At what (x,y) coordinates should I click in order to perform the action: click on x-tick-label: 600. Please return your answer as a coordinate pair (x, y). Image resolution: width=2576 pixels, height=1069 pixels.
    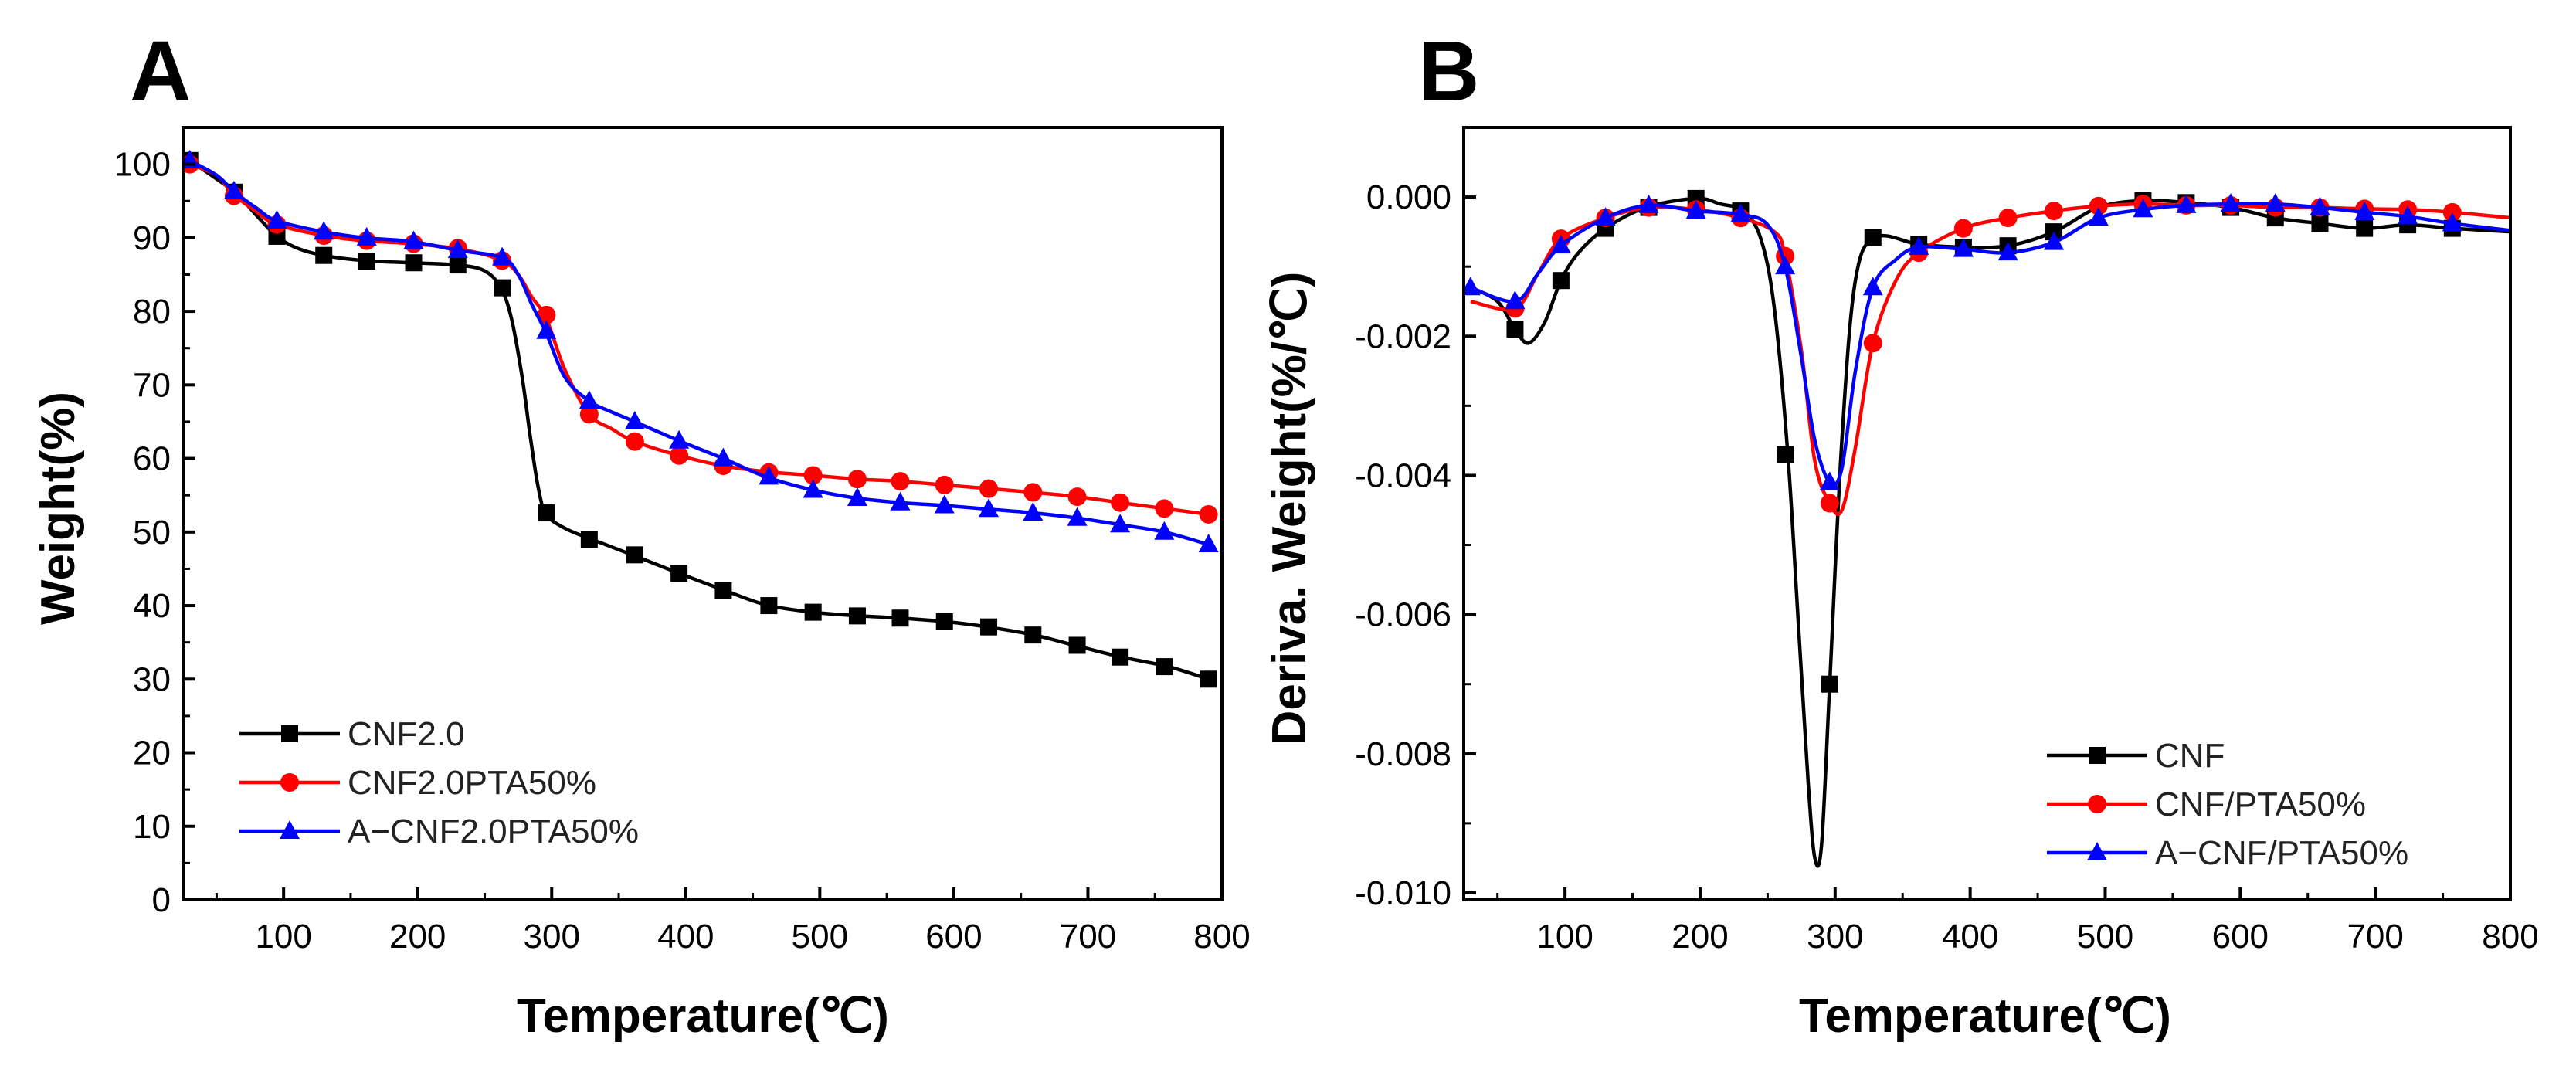
    Looking at the image, I should click on (954, 936).